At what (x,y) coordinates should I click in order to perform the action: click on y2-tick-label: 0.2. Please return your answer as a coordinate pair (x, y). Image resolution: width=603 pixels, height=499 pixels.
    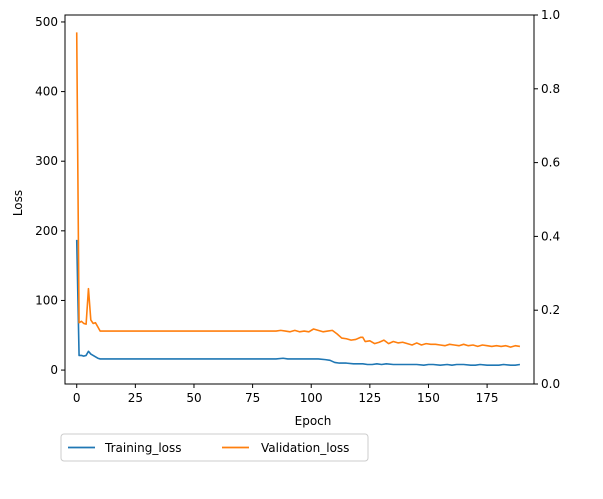
    Looking at the image, I should click on (550, 310).